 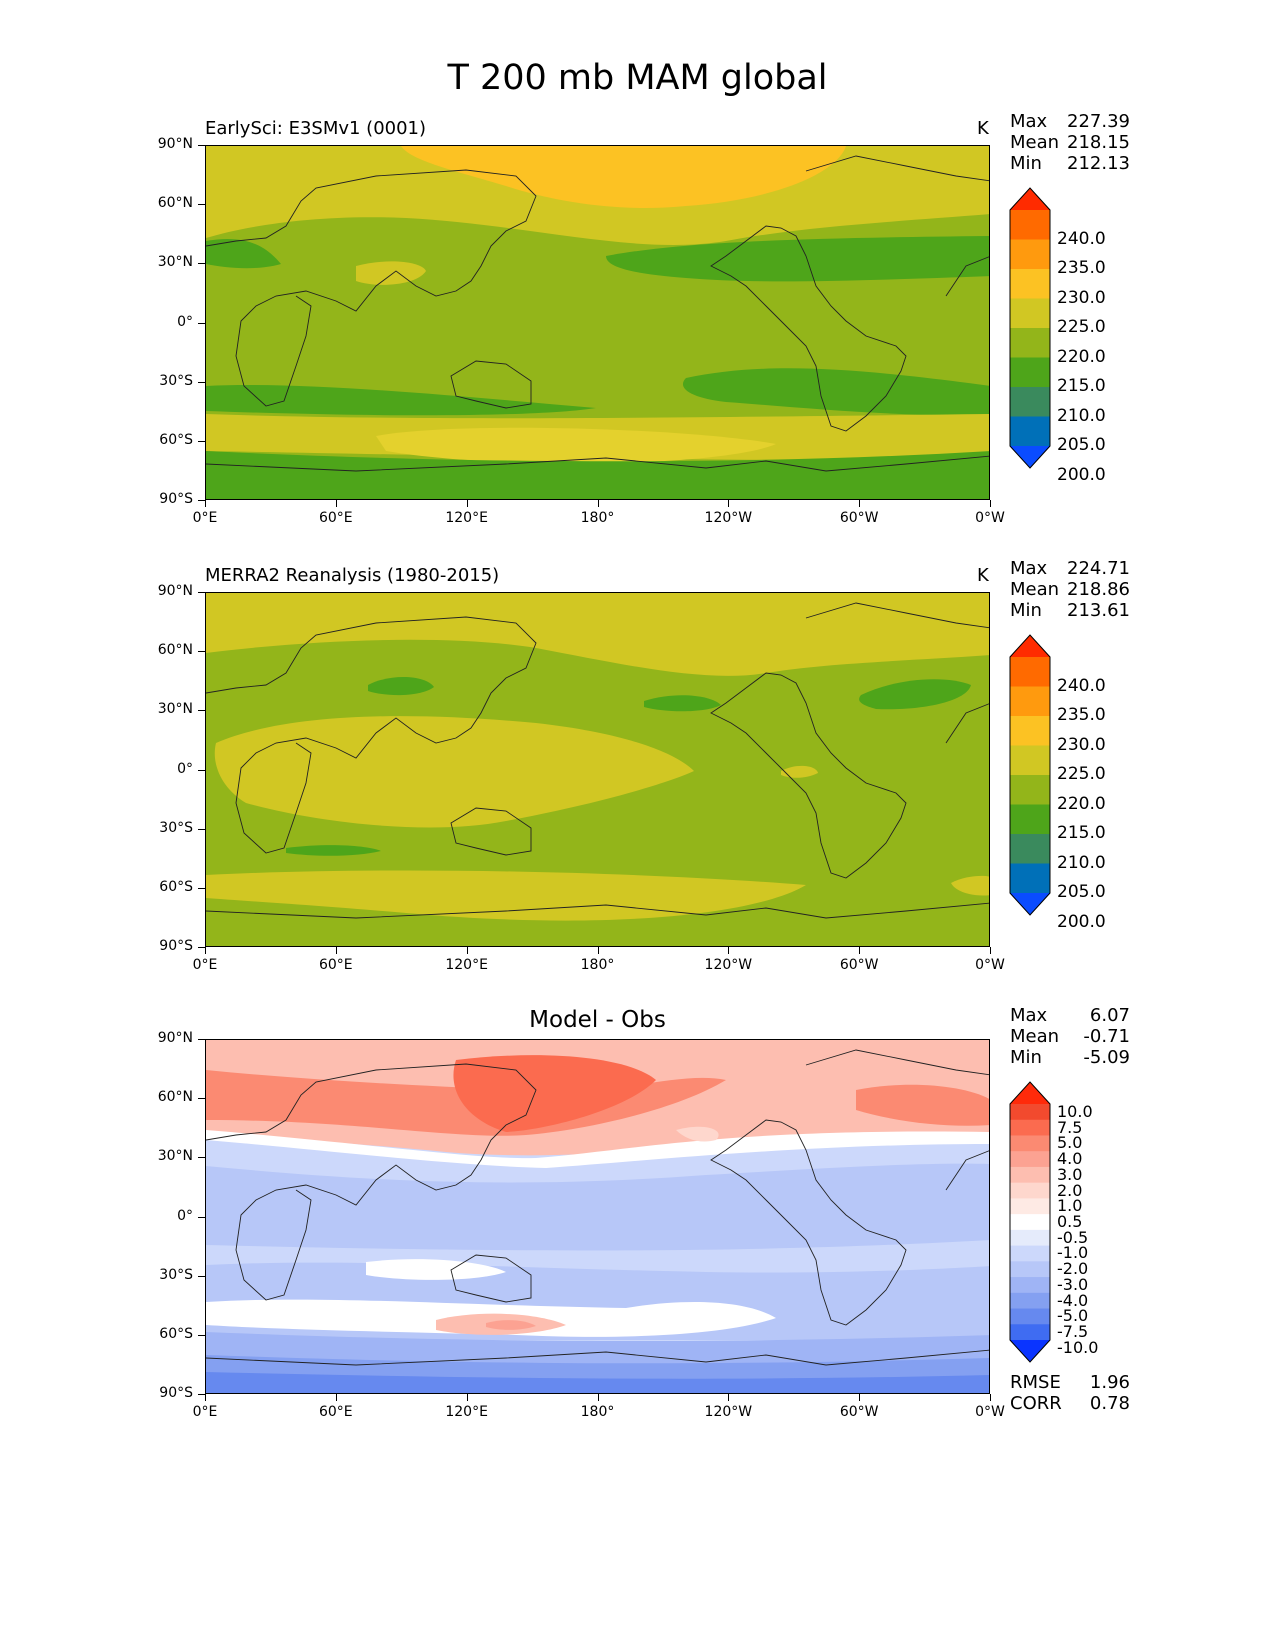 What do you see at coordinates (1030, 199) in the screenshot?
I see `colorbar-extend-max` at bounding box center [1030, 199].